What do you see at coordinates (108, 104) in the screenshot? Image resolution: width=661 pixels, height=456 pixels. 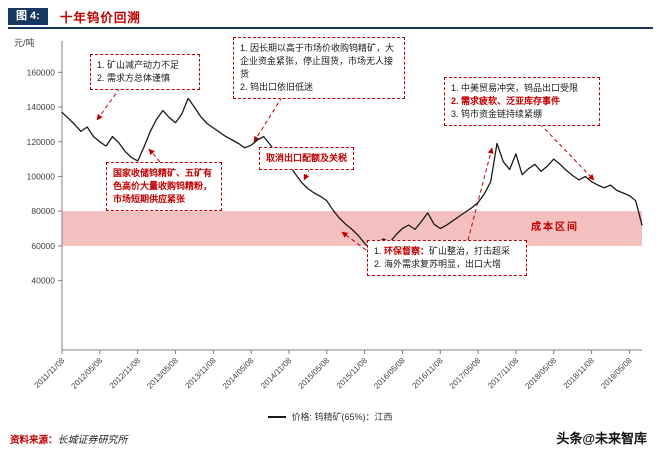 I see `arrow-box1` at bounding box center [108, 104].